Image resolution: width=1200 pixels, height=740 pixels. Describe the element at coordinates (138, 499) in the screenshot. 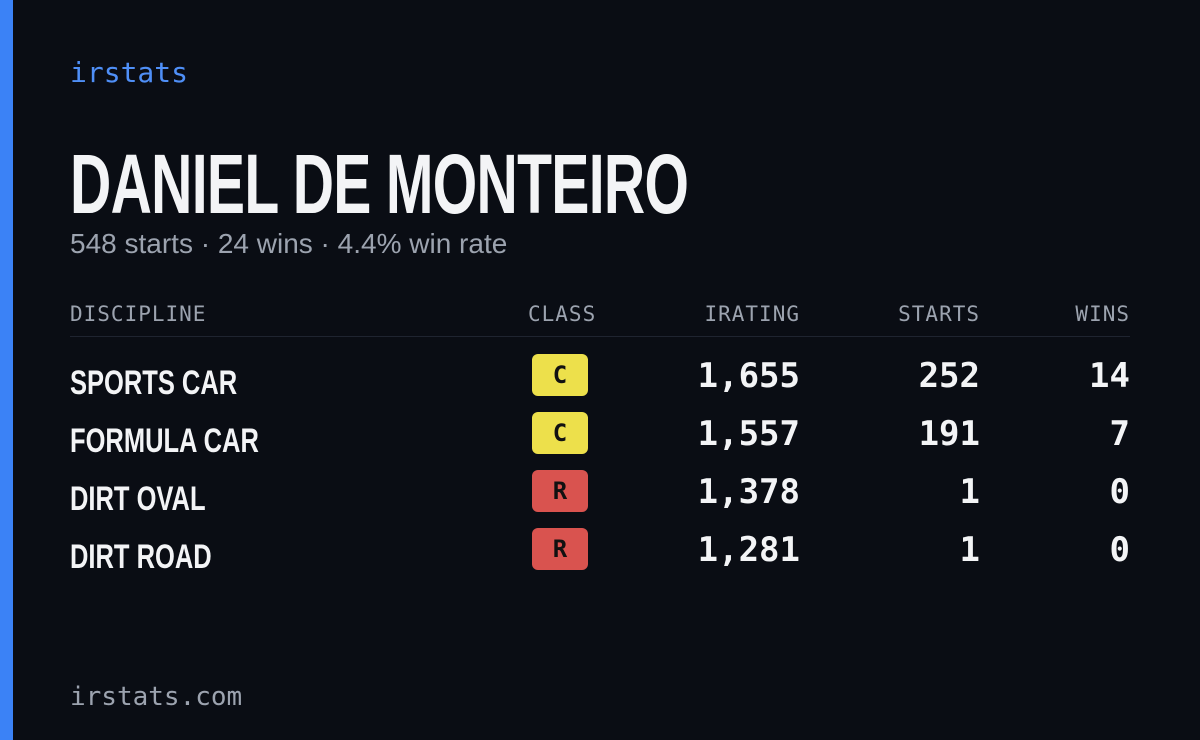

I see `discipline: DIRT OVAL` at that location.